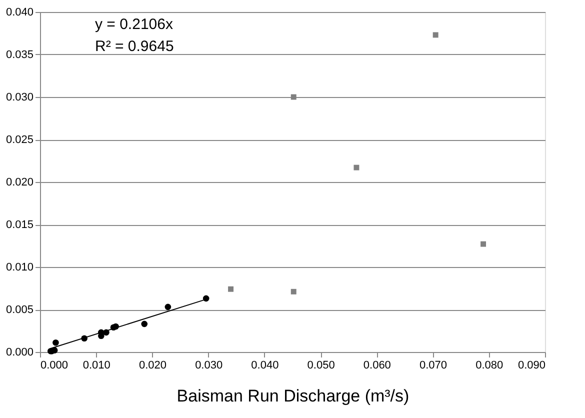  Describe the element at coordinates (532, 366) in the screenshot. I see `x-tick-label: 0.090` at that location.